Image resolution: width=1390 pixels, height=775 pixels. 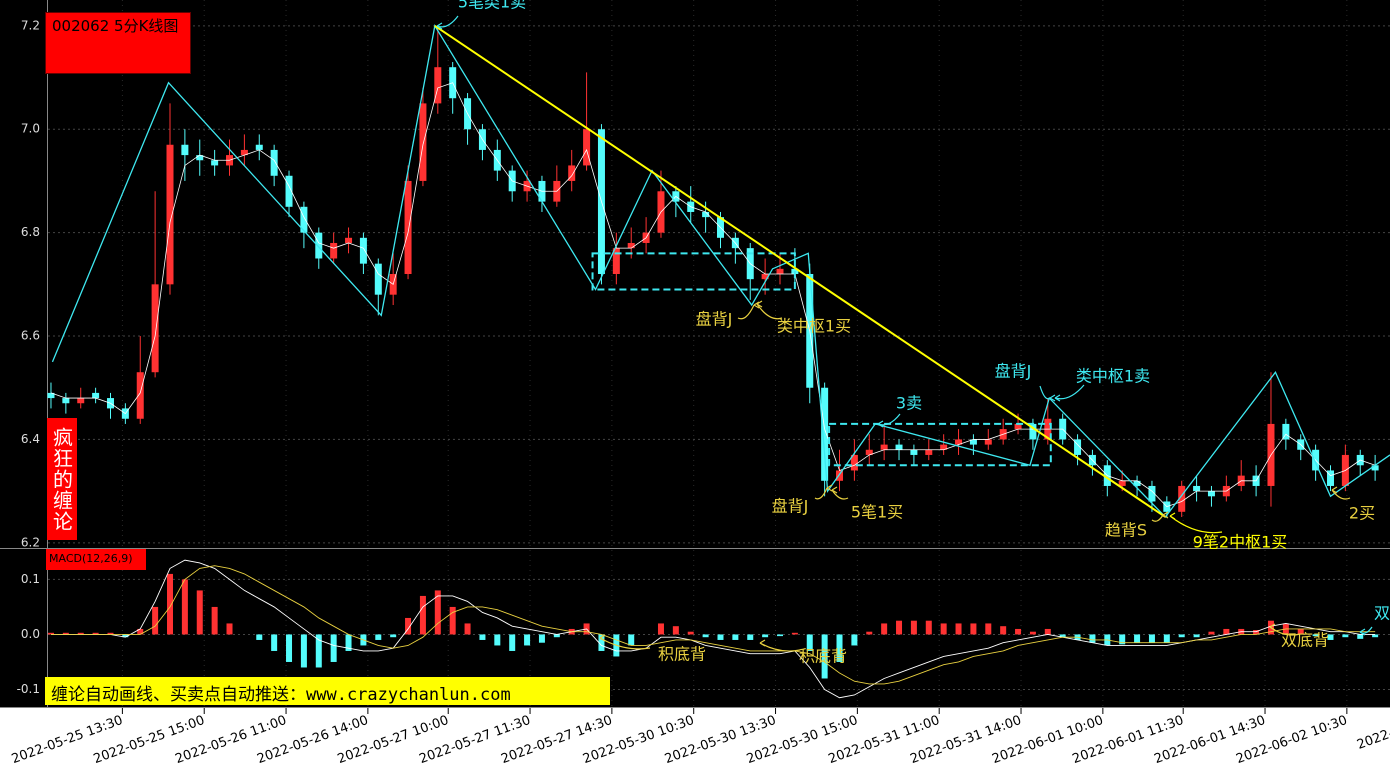 I want to click on y-tick-label: 7.0, so click(x=30, y=129).